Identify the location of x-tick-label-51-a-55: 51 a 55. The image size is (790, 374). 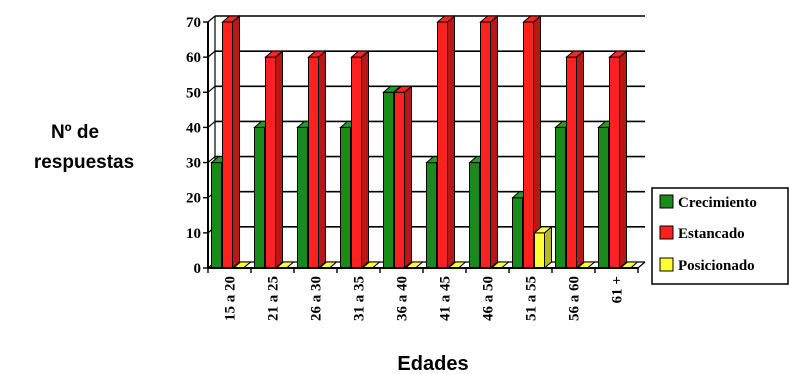
(532, 298).